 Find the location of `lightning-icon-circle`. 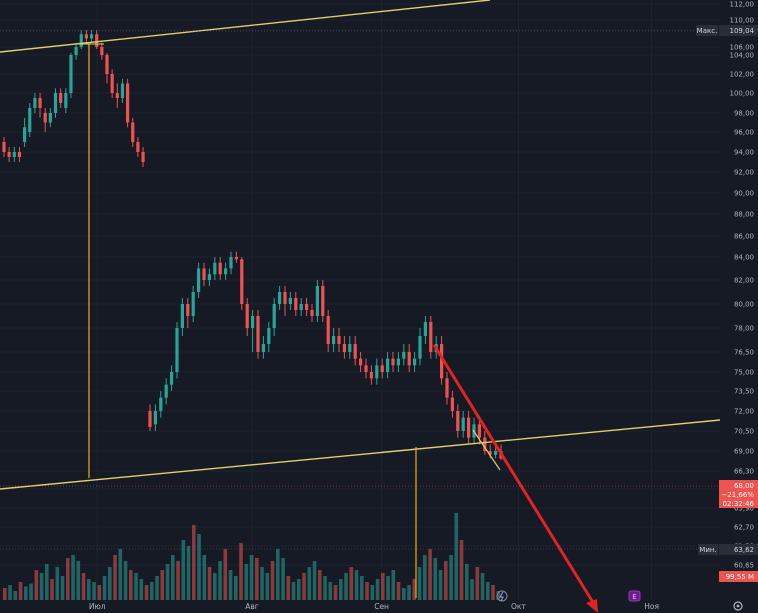

lightning-icon-circle is located at coordinates (502, 596).